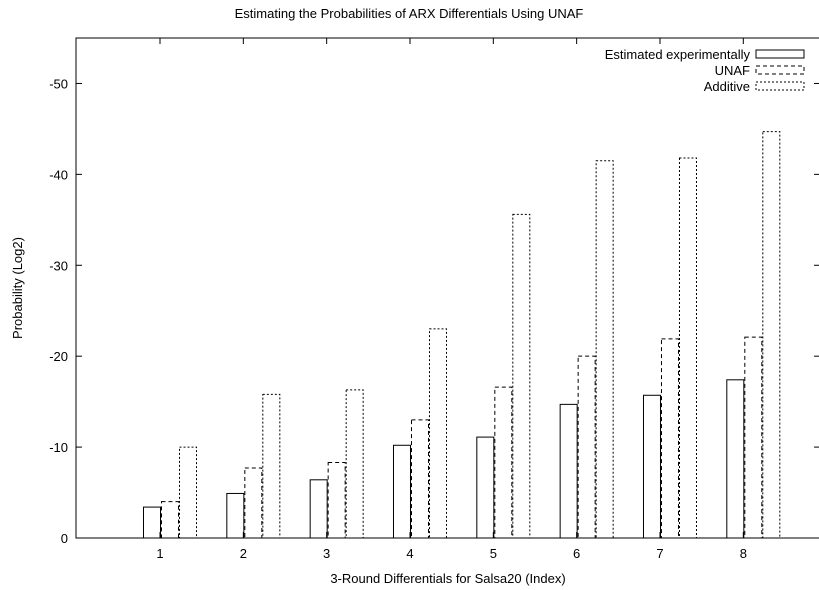  I want to click on legend-label: UNAF, so click(732, 70).